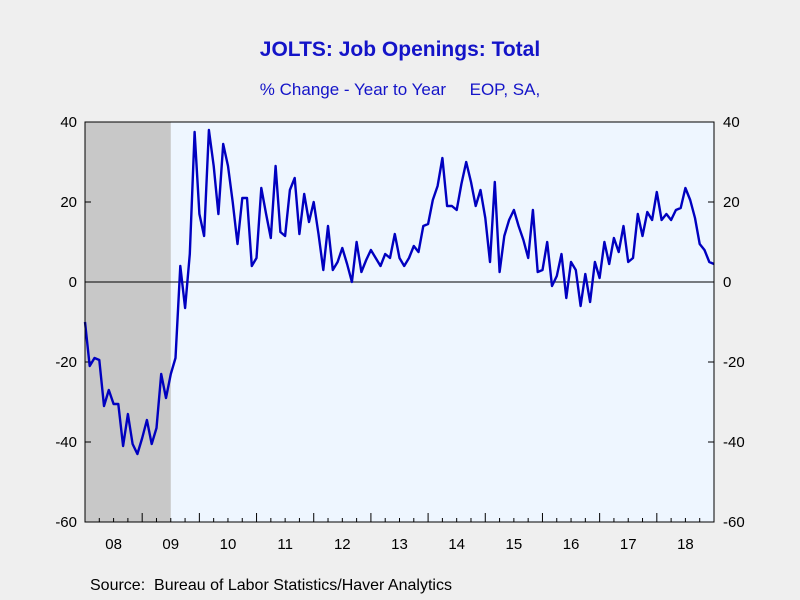  Describe the element at coordinates (68, 202) in the screenshot. I see `y-tick-label-left: 20` at that location.